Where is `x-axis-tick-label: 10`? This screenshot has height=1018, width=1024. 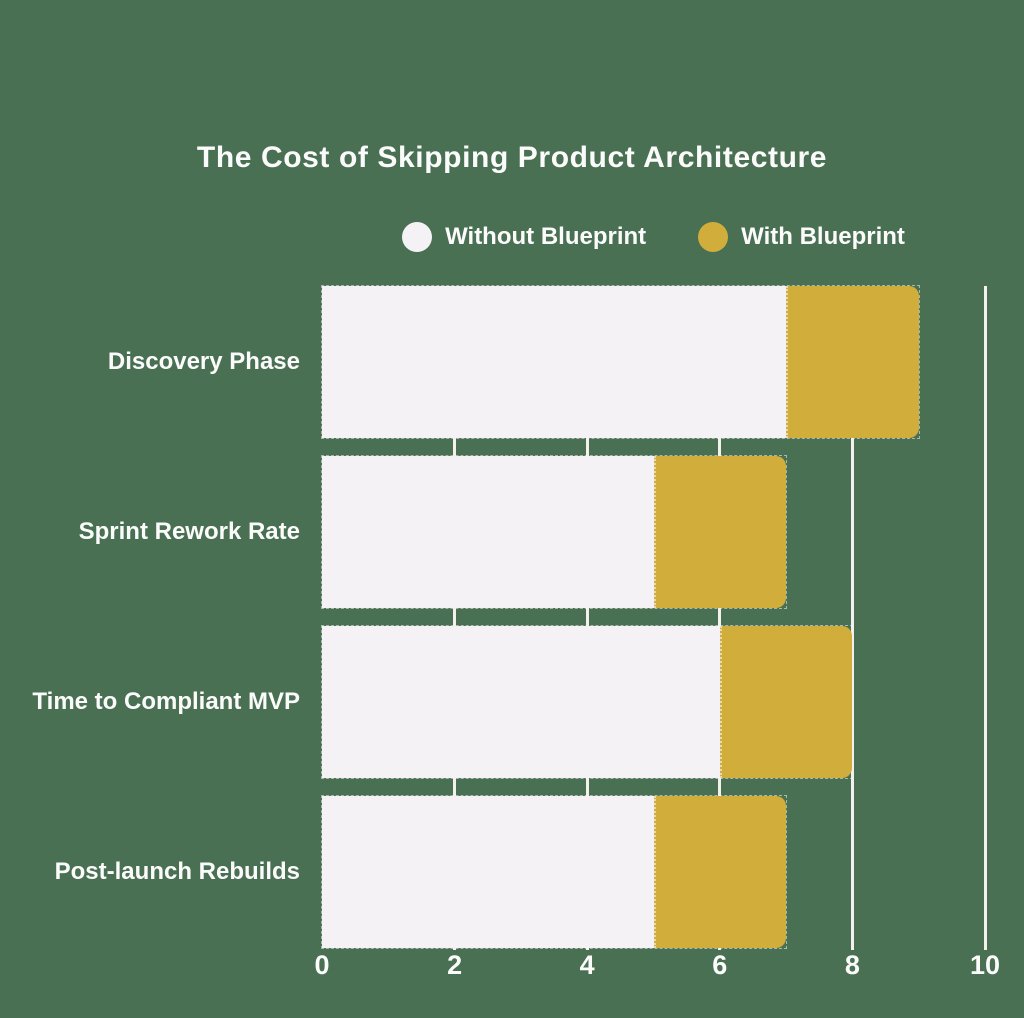 x-axis-tick-label: 10 is located at coordinates (985, 965).